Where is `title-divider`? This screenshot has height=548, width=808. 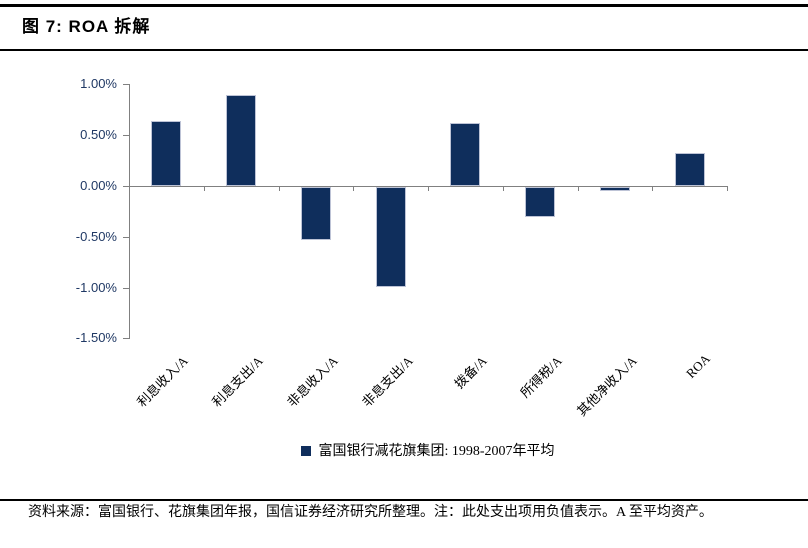 title-divider is located at coordinates (404, 50).